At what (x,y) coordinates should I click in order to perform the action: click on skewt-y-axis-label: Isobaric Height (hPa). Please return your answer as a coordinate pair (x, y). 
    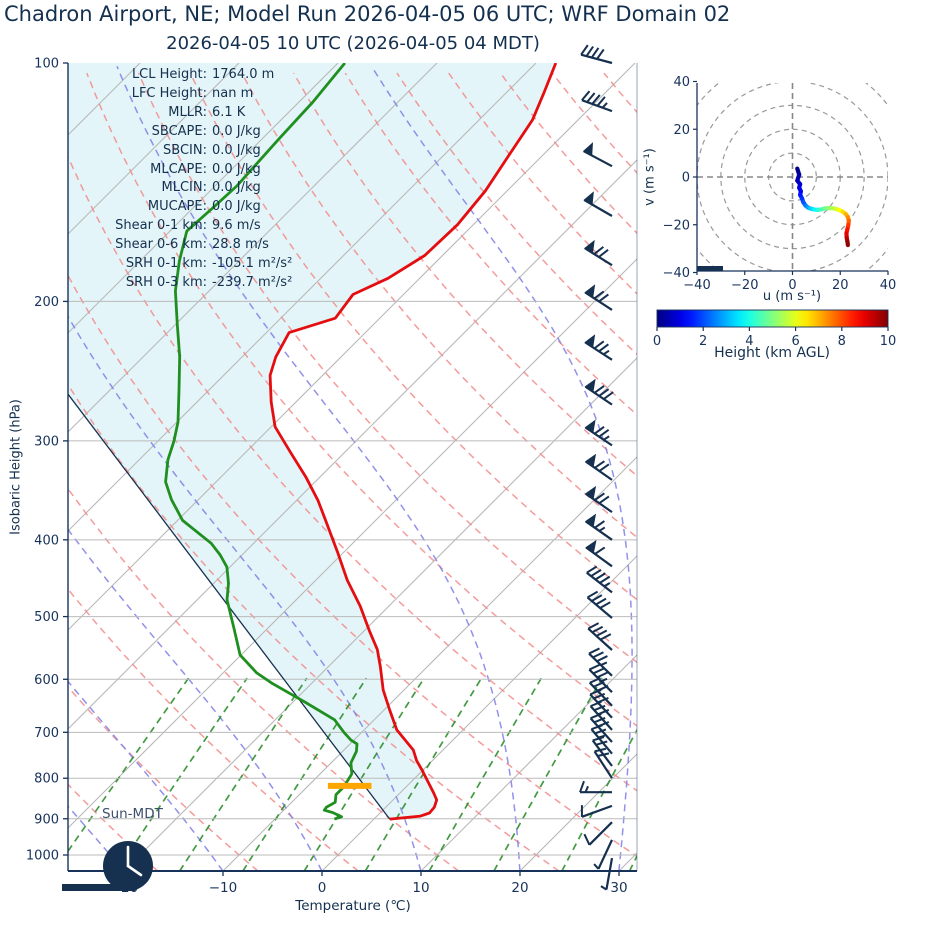
    Looking at the image, I should click on (16, 467).